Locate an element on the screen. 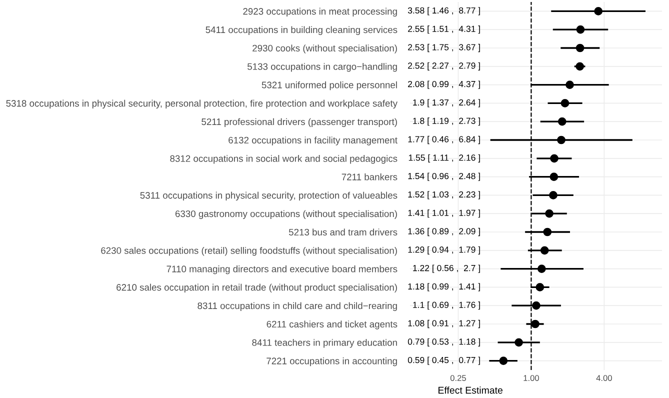 The width and height of the screenshot is (669, 398). y-tick-label: 5133 occupations in cargo−handling is located at coordinates (322, 67).